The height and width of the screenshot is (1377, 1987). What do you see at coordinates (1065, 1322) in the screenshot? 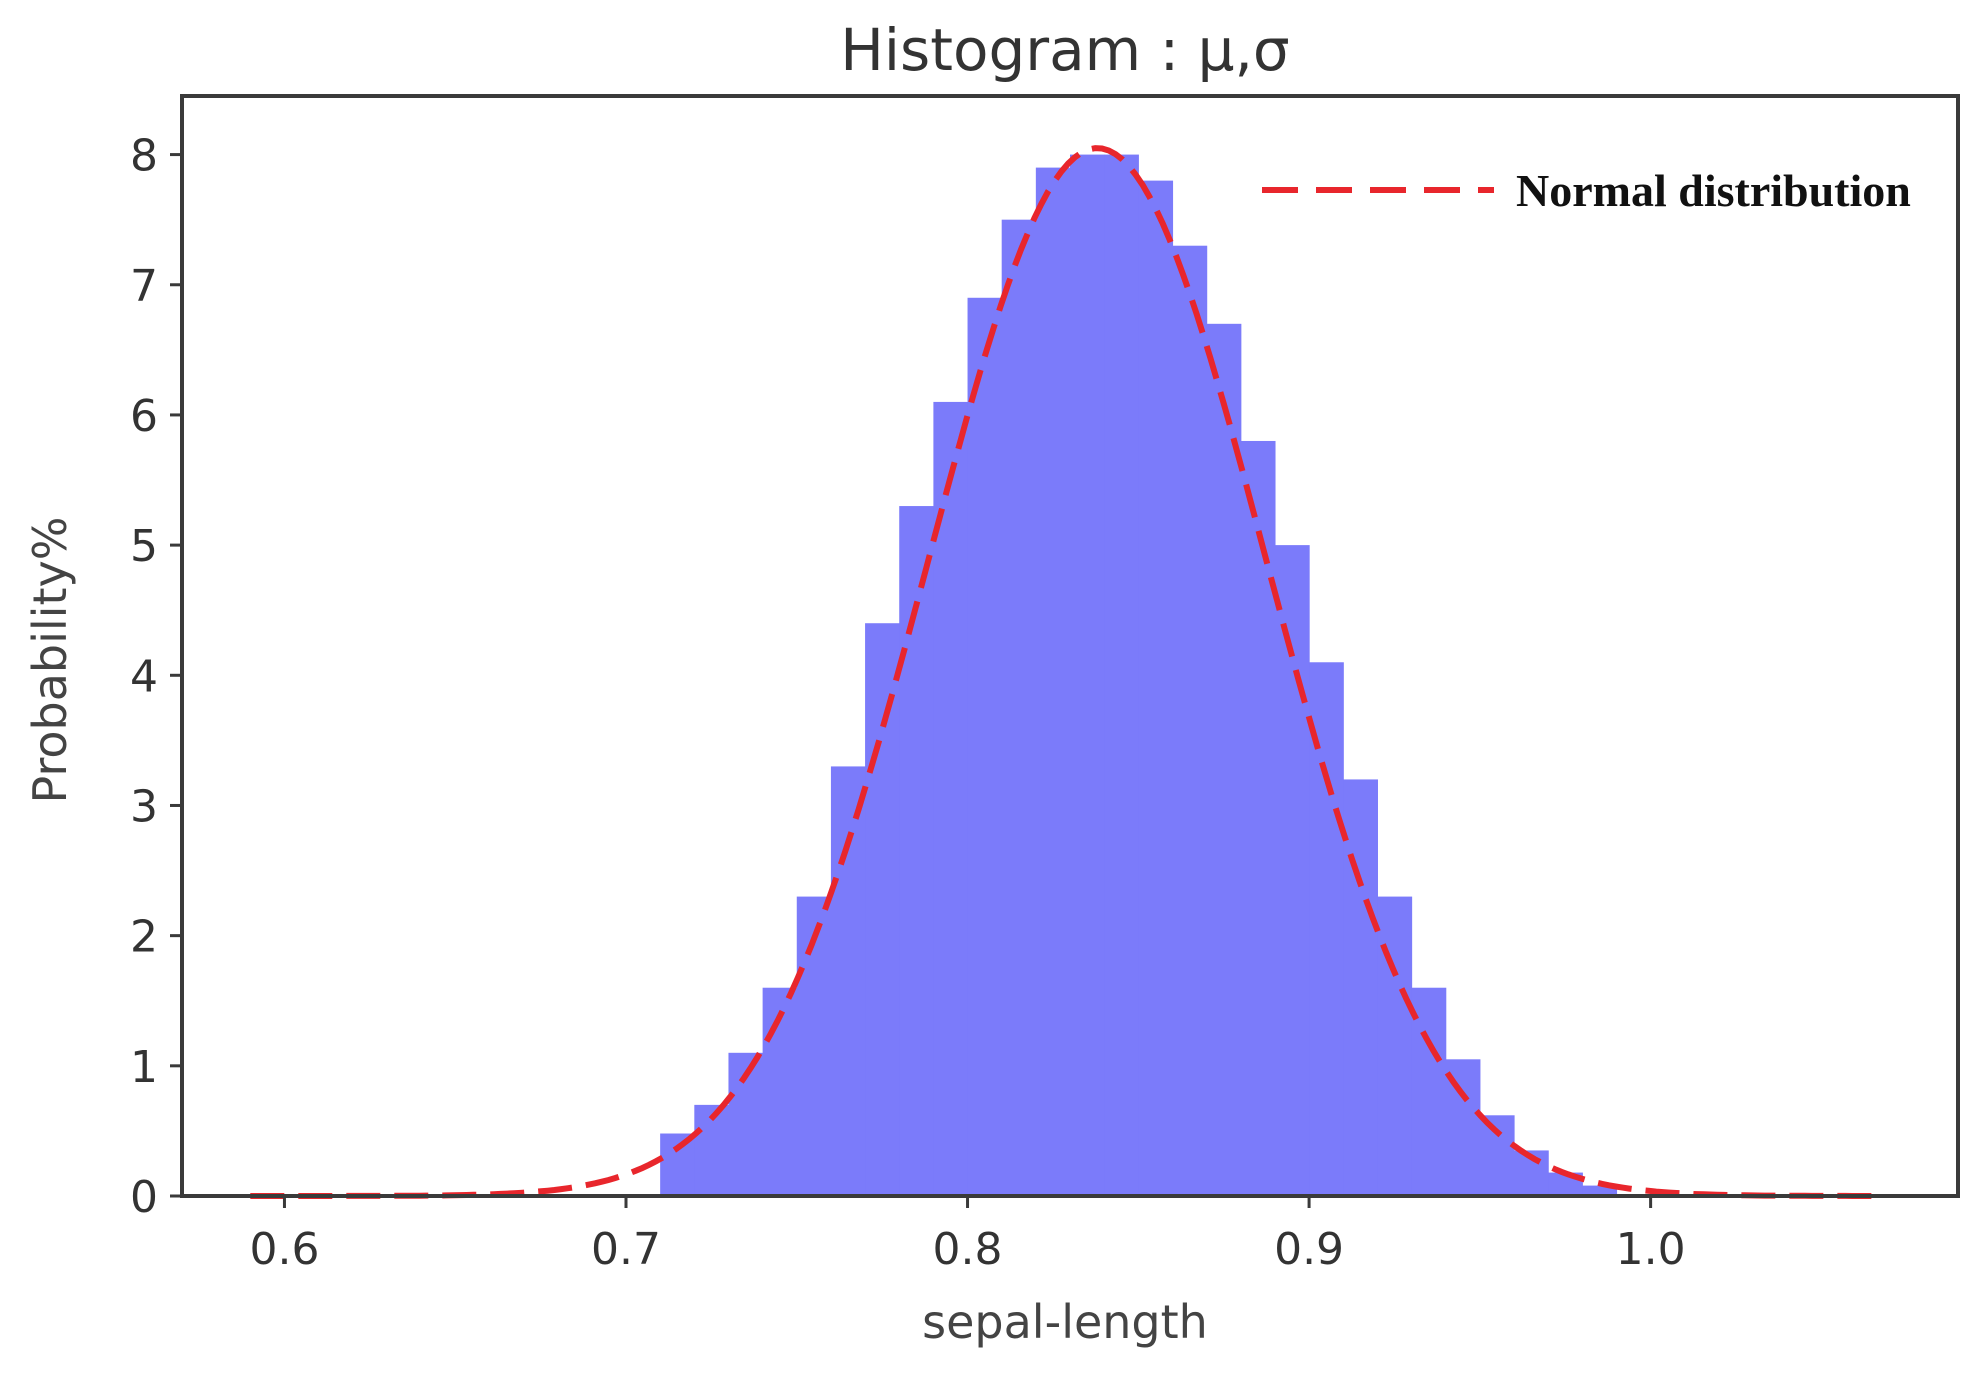
I see `x-axis-label: sepal-length` at bounding box center [1065, 1322].